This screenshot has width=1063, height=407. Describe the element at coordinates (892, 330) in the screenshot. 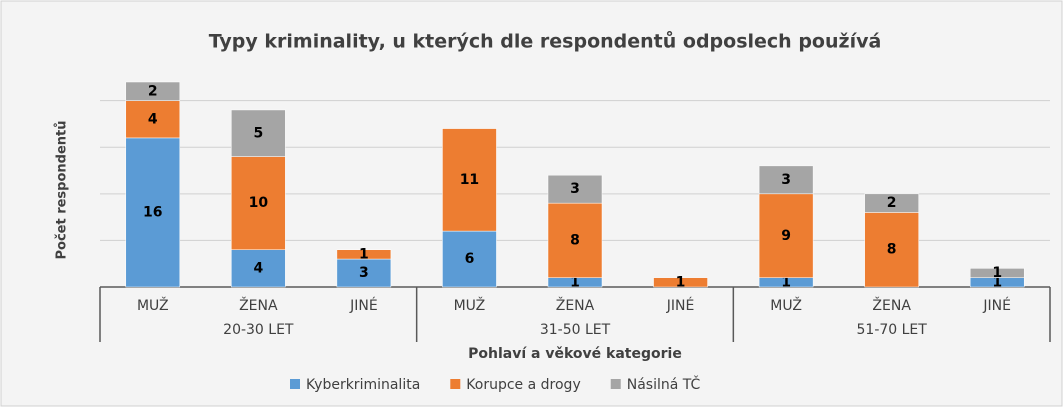

I see `group-label: 51-70 LET` at that location.